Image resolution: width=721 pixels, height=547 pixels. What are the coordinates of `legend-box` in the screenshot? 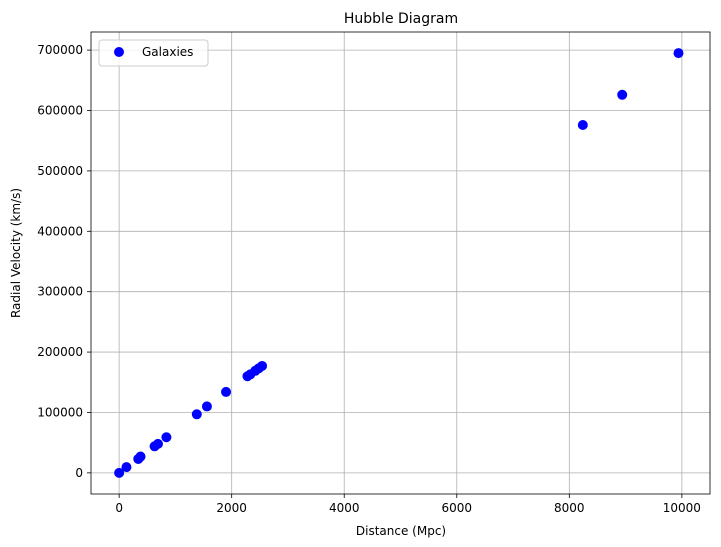 It's located at (153, 53).